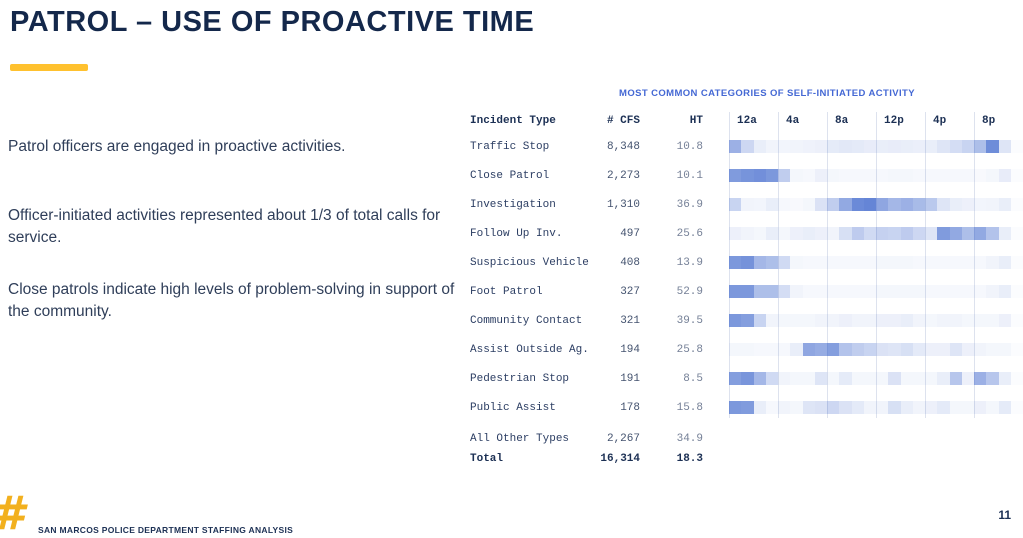 The image size is (1023, 538). I want to click on brand-hash-logo: #, so click(12, 512).